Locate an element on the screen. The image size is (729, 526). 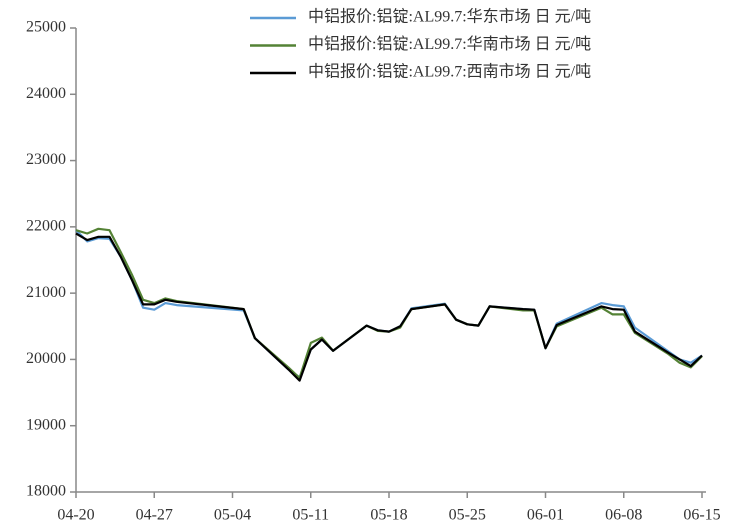
legend-label: 中铝报价:铝锭:AL99.7:西南市场 日 元/吨 is located at coordinates (449, 72).